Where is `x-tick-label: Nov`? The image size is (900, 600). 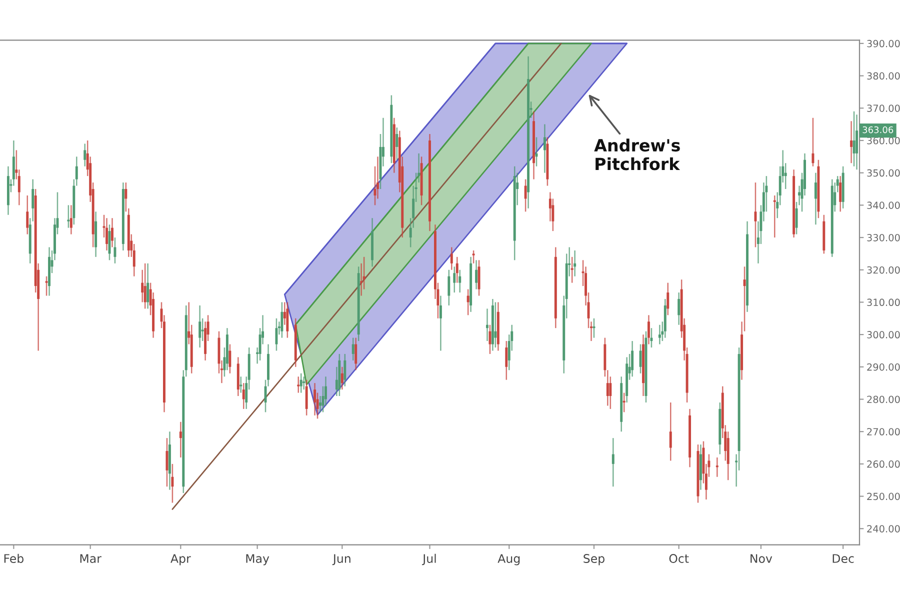 x-tick-label: Nov is located at coordinates (761, 558).